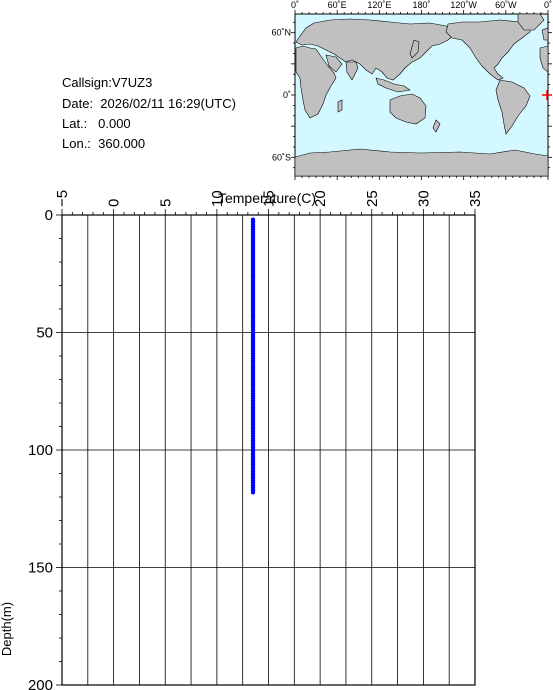 This screenshot has height=690, width=553. I want to click on x-tick-label: 30, so click(423, 198).